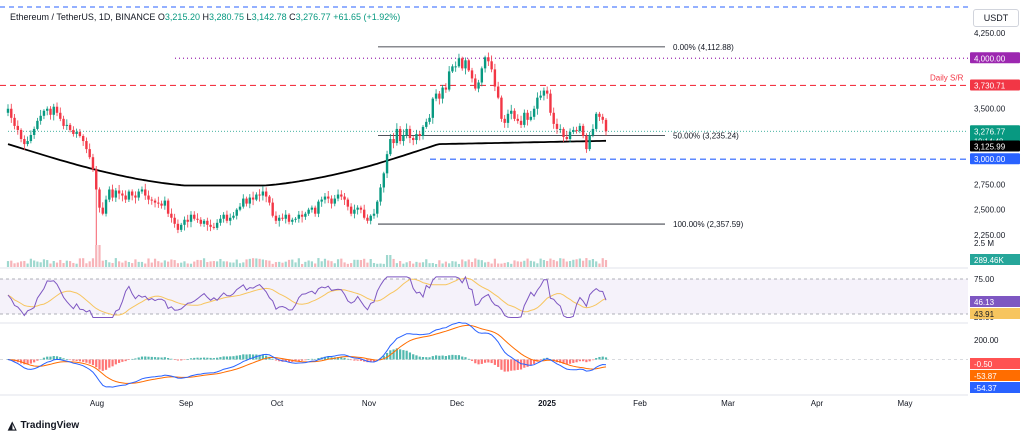 Image resolution: width=1024 pixels, height=436 pixels. What do you see at coordinates (269, 17) in the screenshot?
I see `low-value: 3,142.78` at bounding box center [269, 17].